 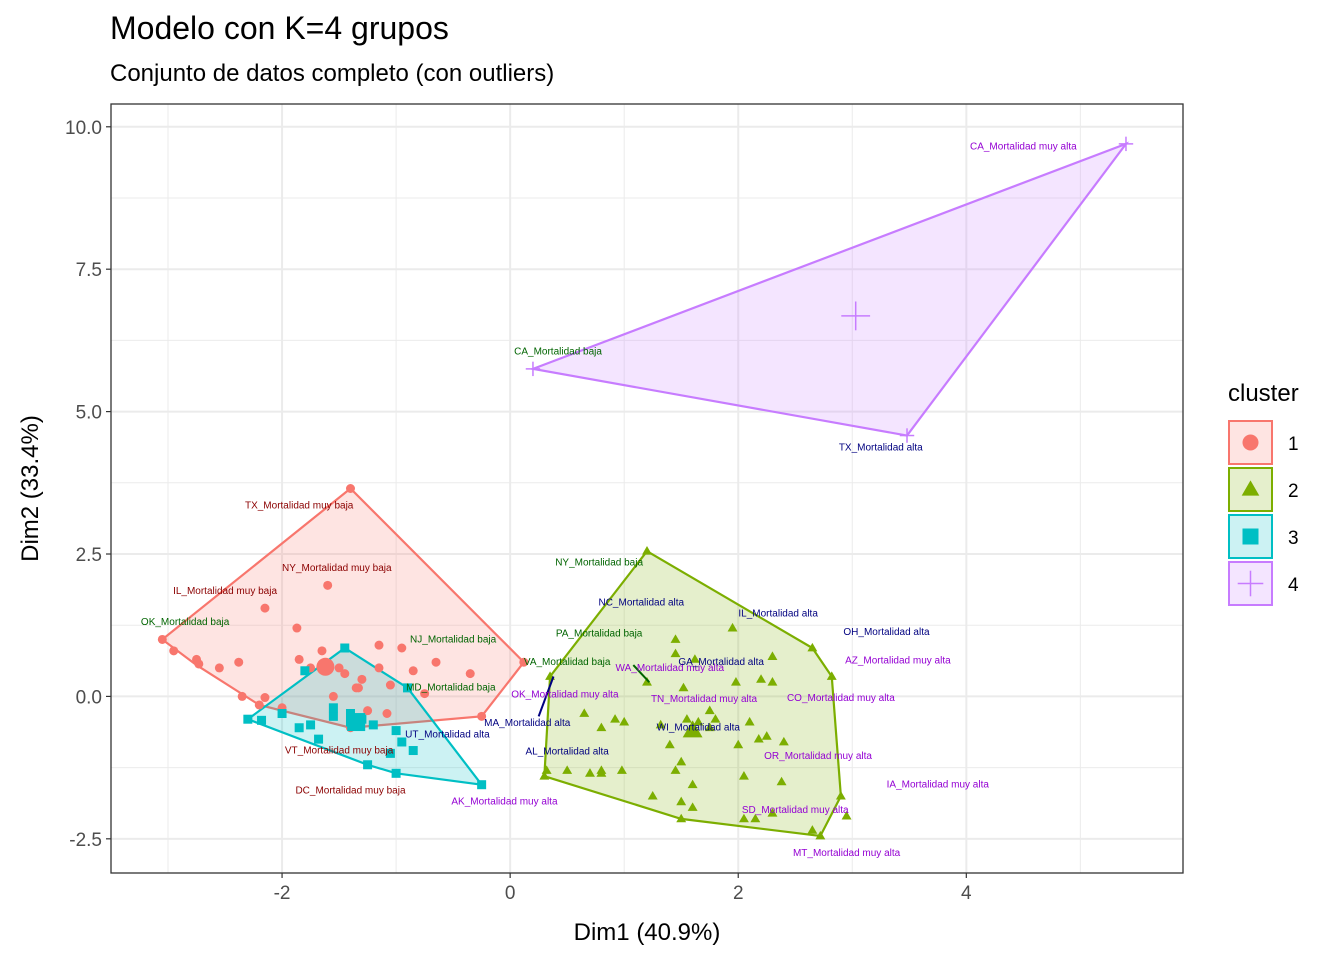 What do you see at coordinates (510, 893) in the screenshot?
I see `x-tick-label: 0` at bounding box center [510, 893].